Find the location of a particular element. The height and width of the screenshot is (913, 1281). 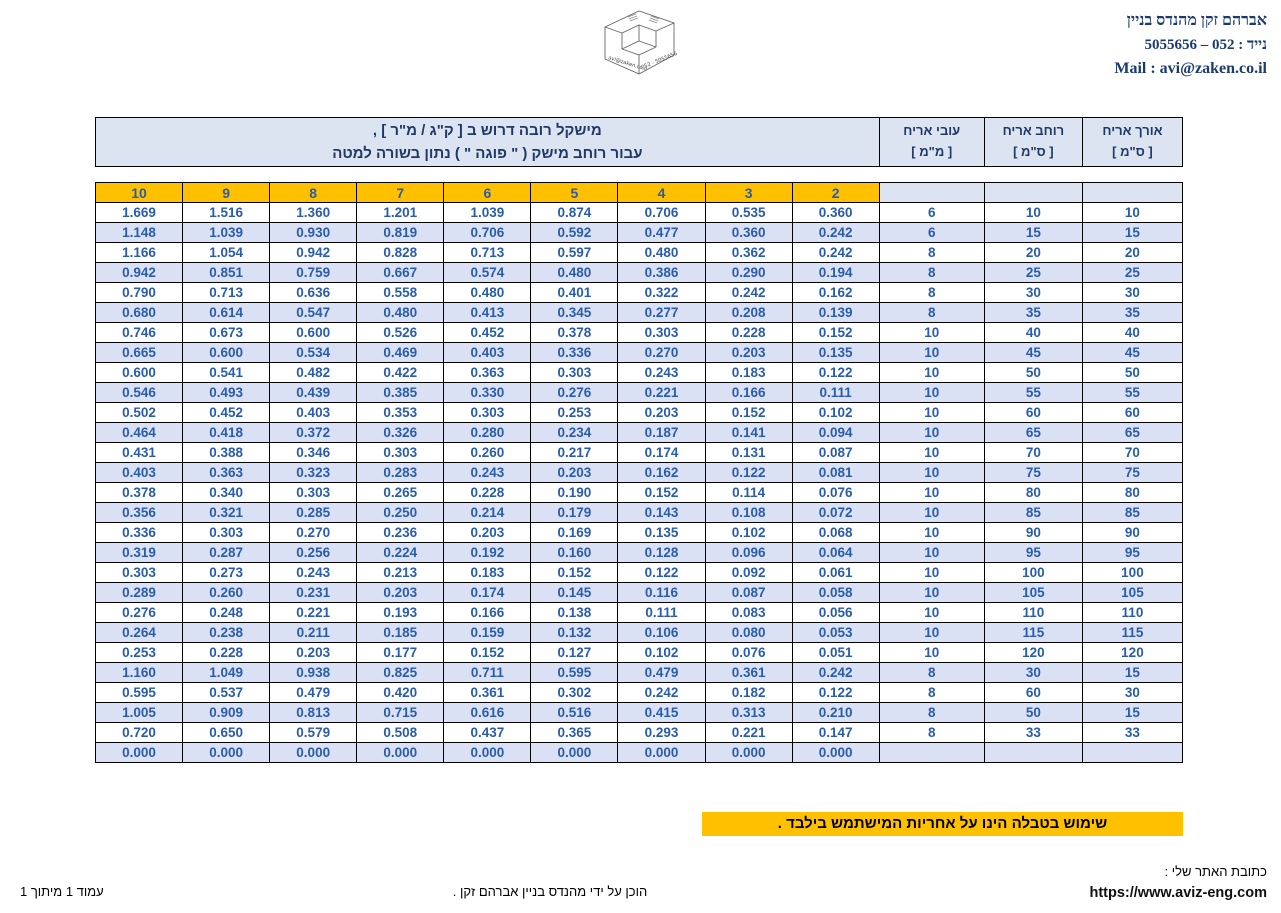

weight-cell: 0.546 is located at coordinates (139, 392).